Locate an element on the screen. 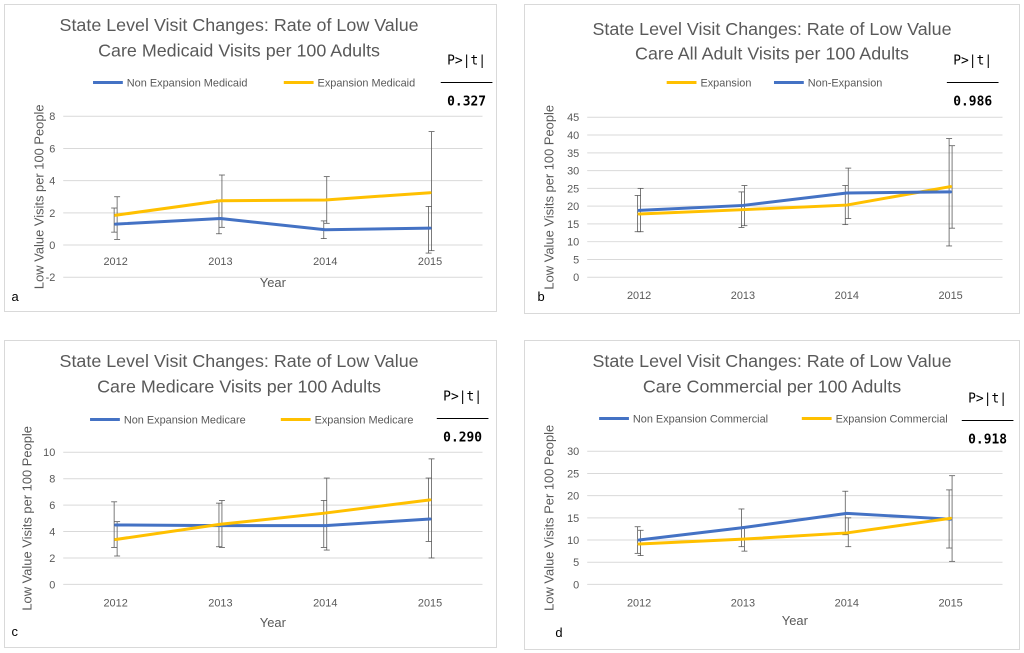  p-value: 0.918 is located at coordinates (987, 439).